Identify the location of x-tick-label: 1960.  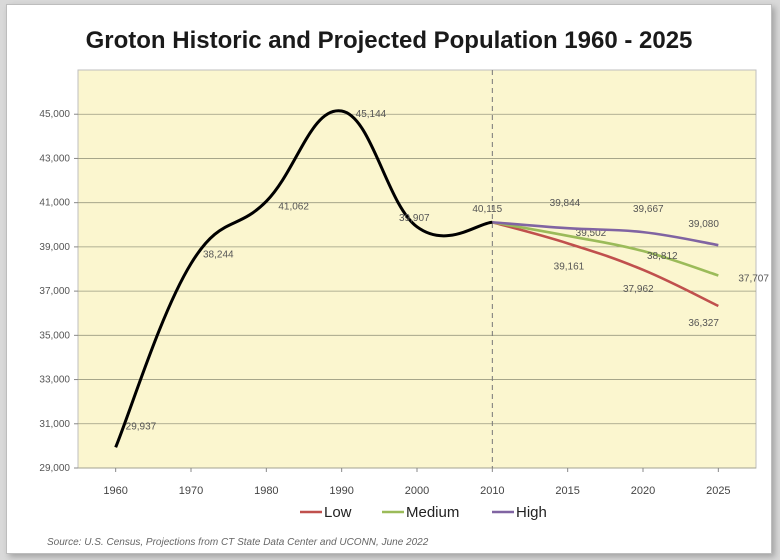
(115, 491).